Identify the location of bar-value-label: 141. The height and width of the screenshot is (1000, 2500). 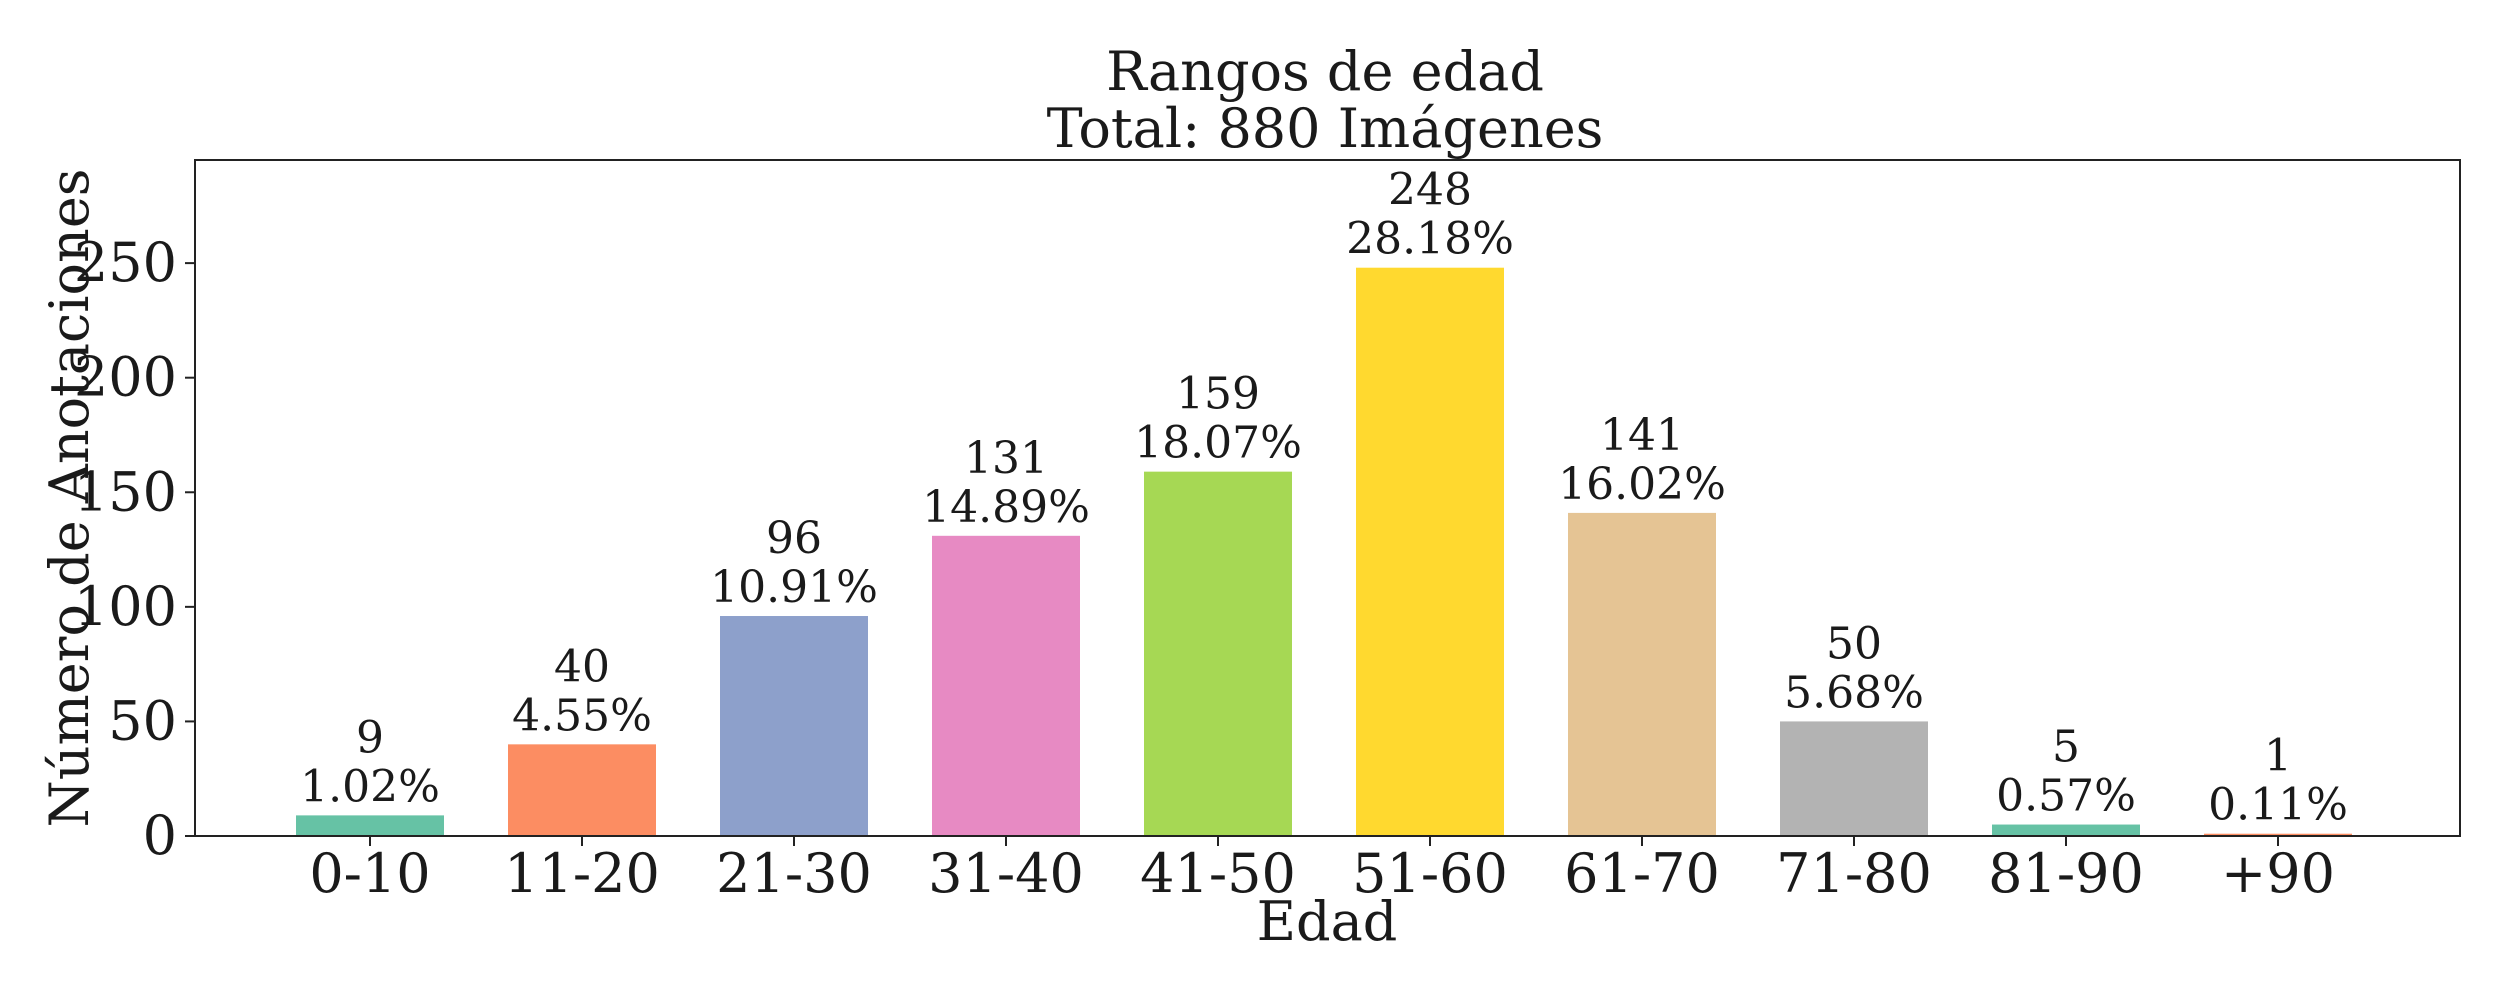
(1642, 435).